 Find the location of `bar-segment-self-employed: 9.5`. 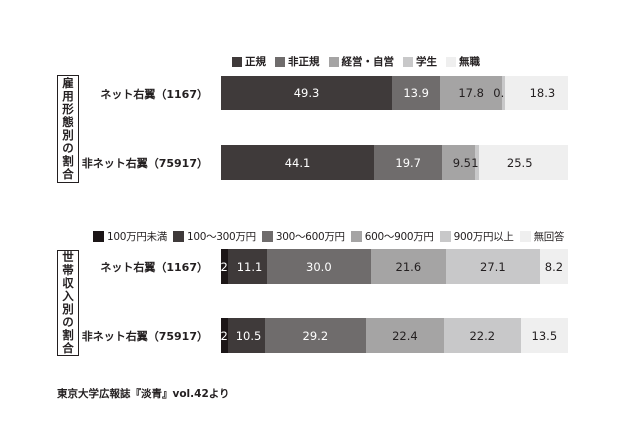

bar-segment-self-employed: 9.5 is located at coordinates (459, 162).